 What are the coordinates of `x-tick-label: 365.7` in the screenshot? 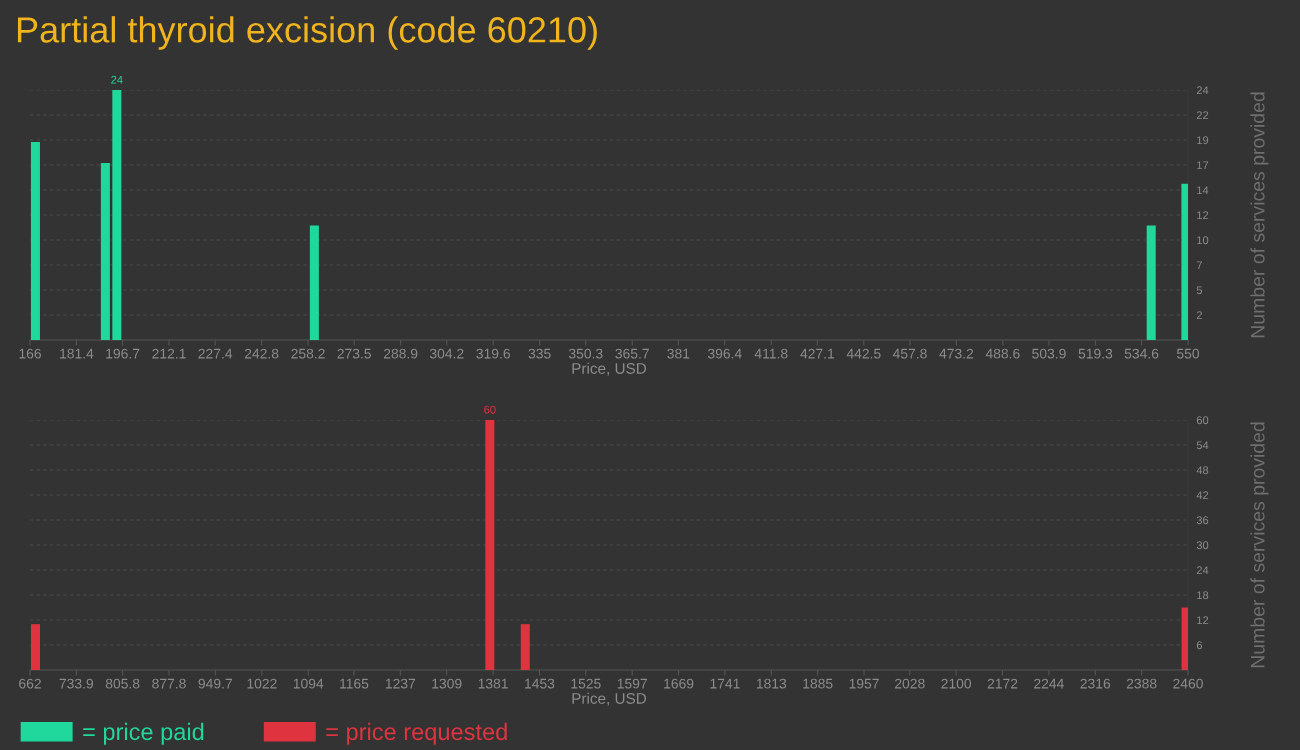 It's located at (632, 353).